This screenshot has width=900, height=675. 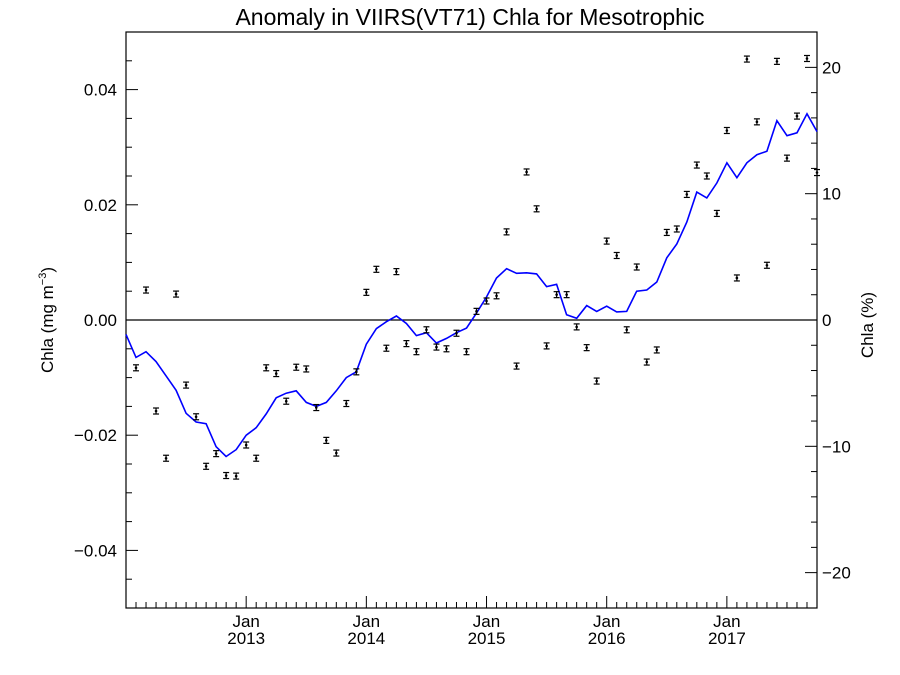 What do you see at coordinates (831, 67) in the screenshot?
I see `y-tick-label-right: 20` at bounding box center [831, 67].